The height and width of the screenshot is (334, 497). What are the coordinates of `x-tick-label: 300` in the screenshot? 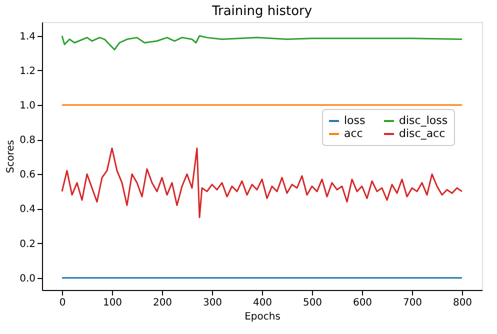 It's located at (212, 303).